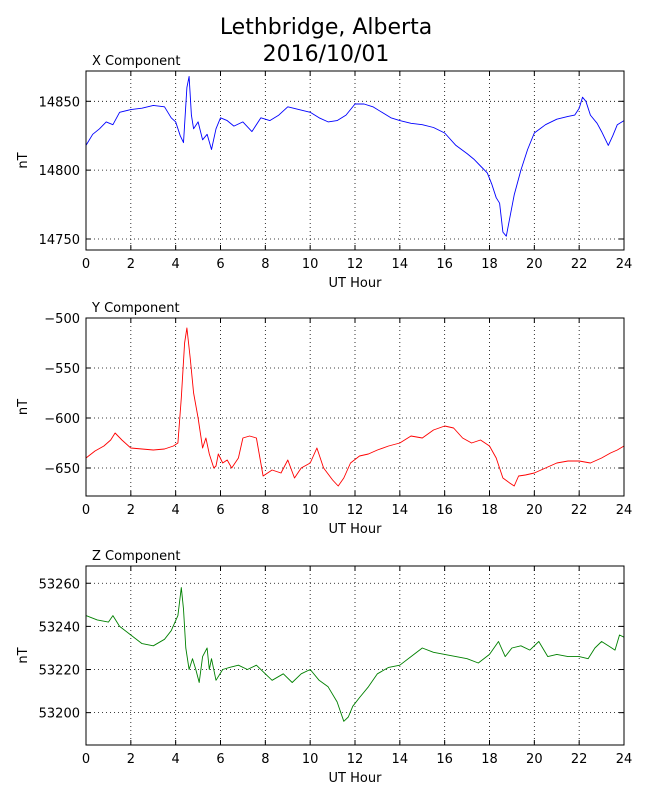 The width and height of the screenshot is (650, 800). What do you see at coordinates (136, 61) in the screenshot?
I see `chart-title: X Component` at bounding box center [136, 61].